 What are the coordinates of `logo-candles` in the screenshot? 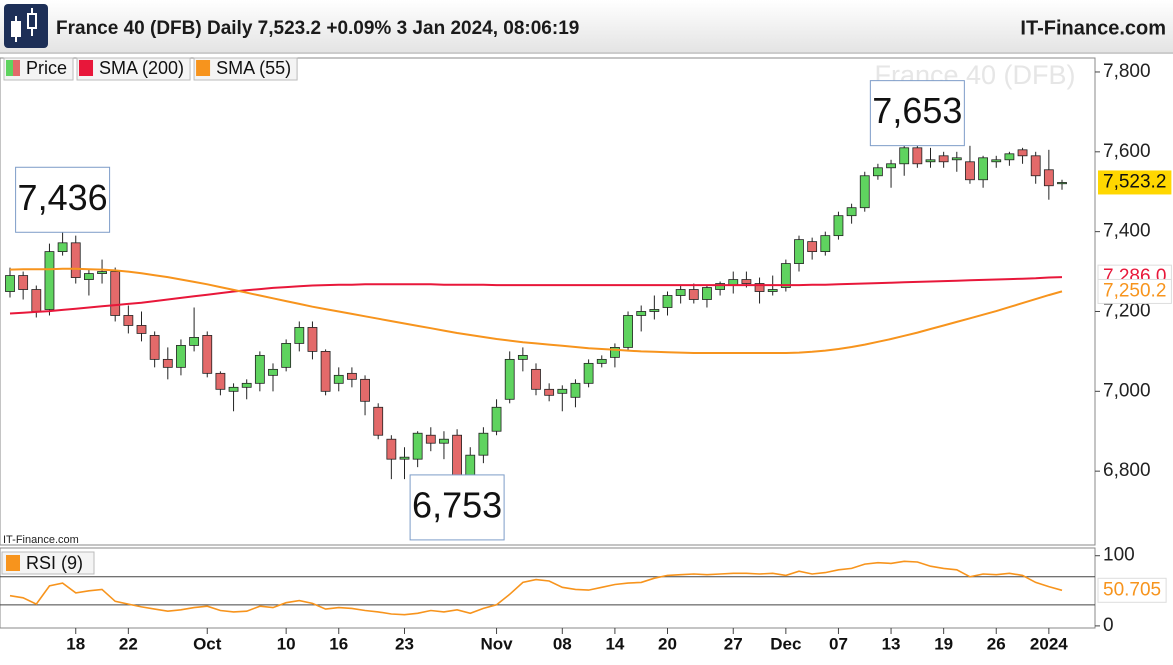 It's located at (24, 25).